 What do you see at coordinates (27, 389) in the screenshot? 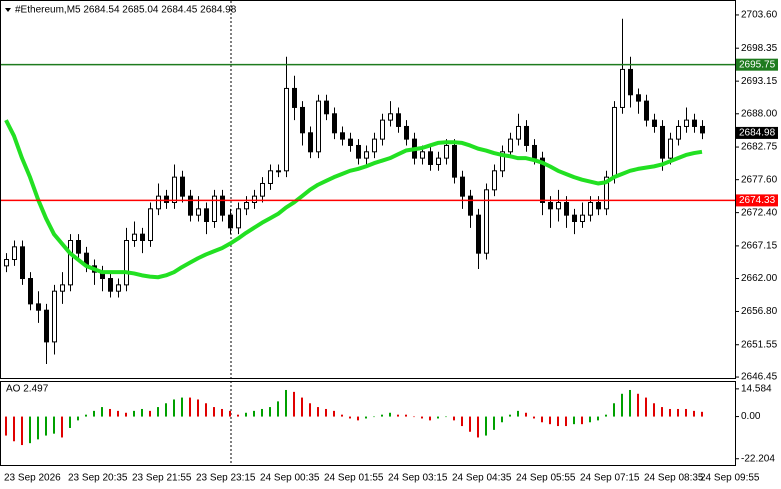
I see `indicator-title: AO 2.497` at bounding box center [27, 389].